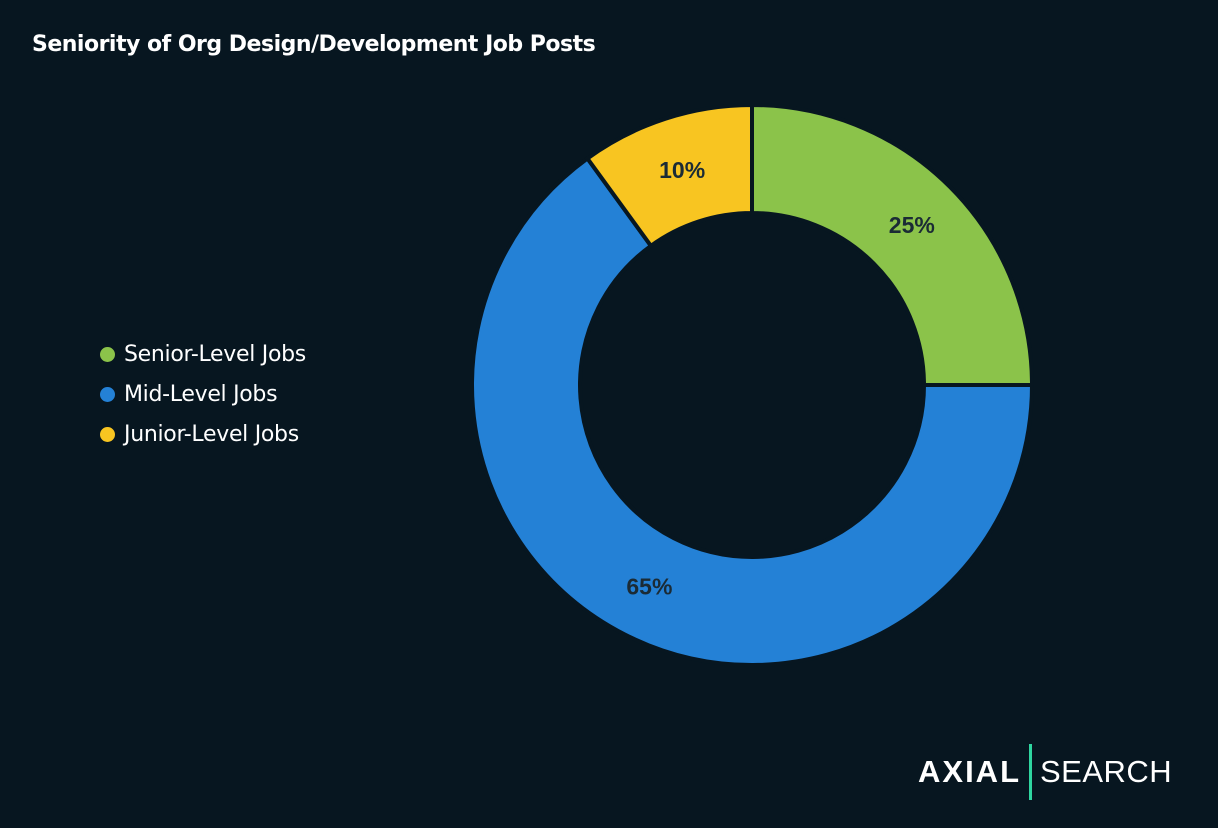  What do you see at coordinates (682, 170) in the screenshot?
I see `data-label-junior: 10%` at bounding box center [682, 170].